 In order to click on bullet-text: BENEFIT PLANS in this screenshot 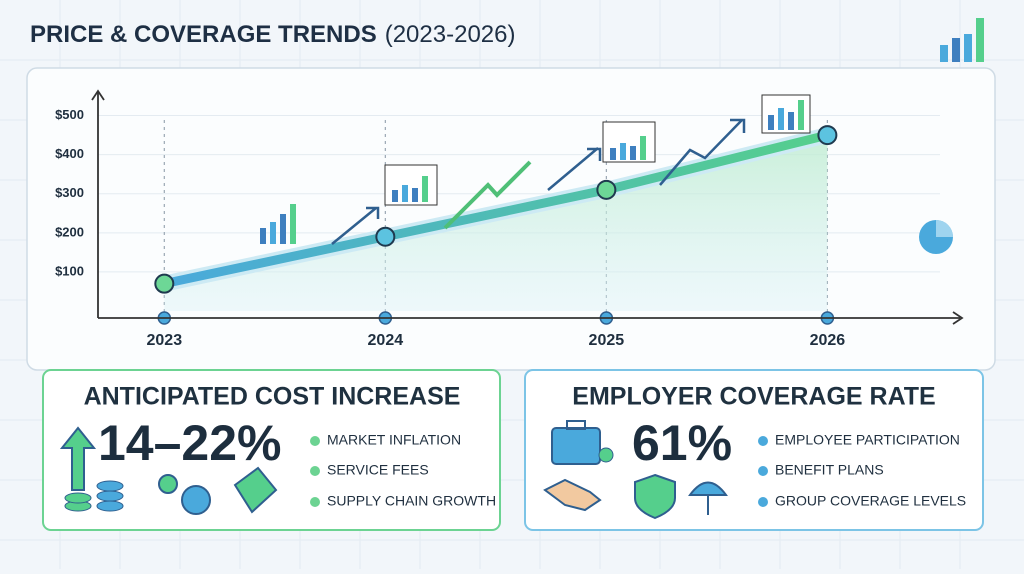, I will do `click(829, 470)`.